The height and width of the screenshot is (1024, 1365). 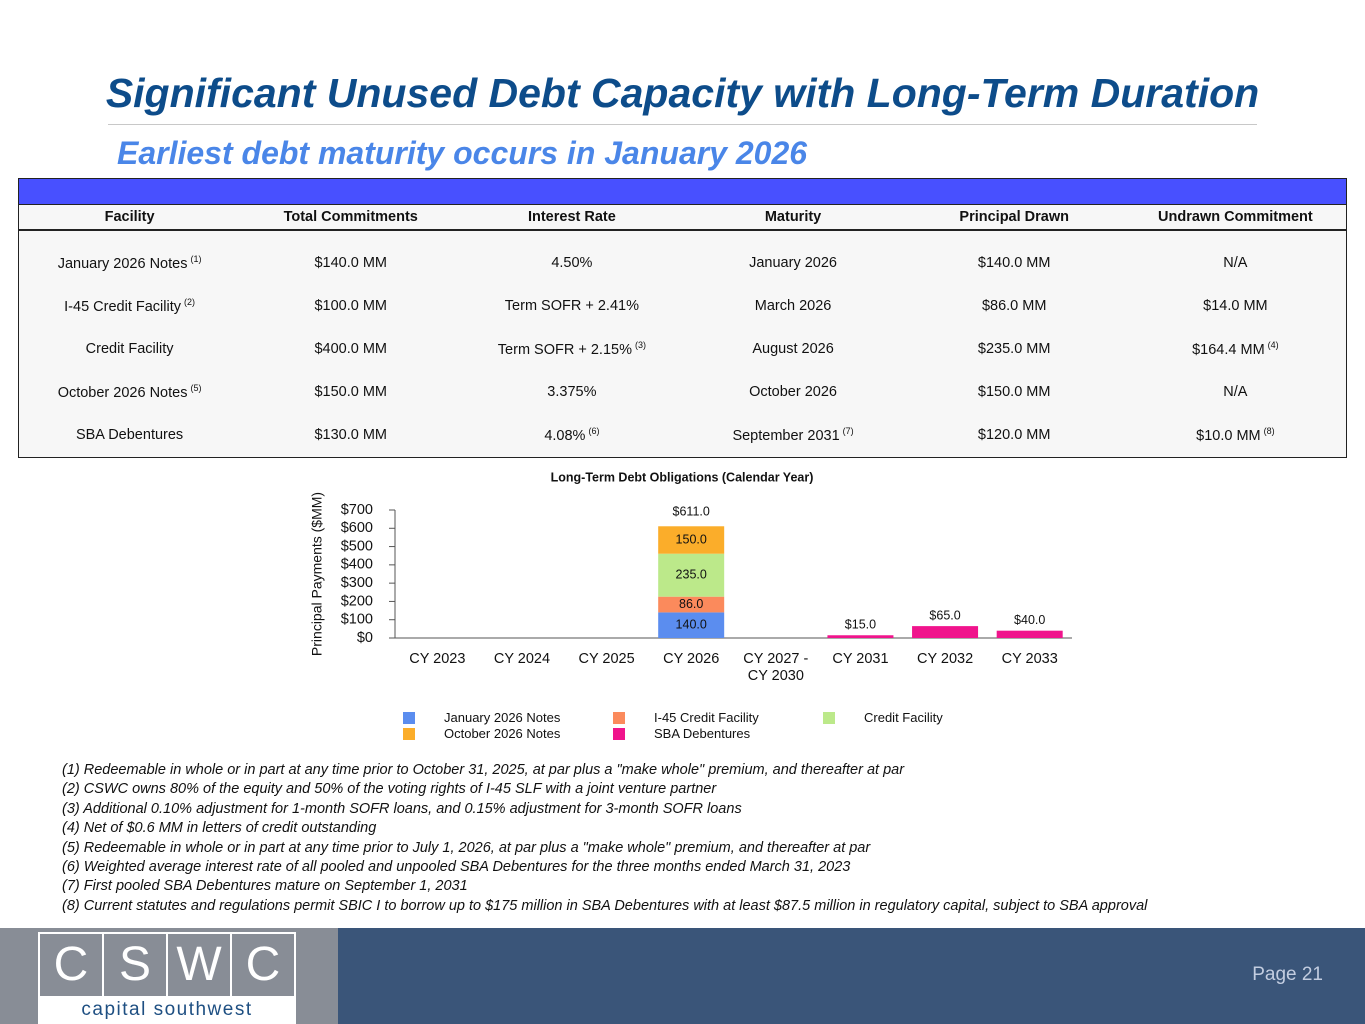 I want to click on data-label: $65.0, so click(x=944, y=615).